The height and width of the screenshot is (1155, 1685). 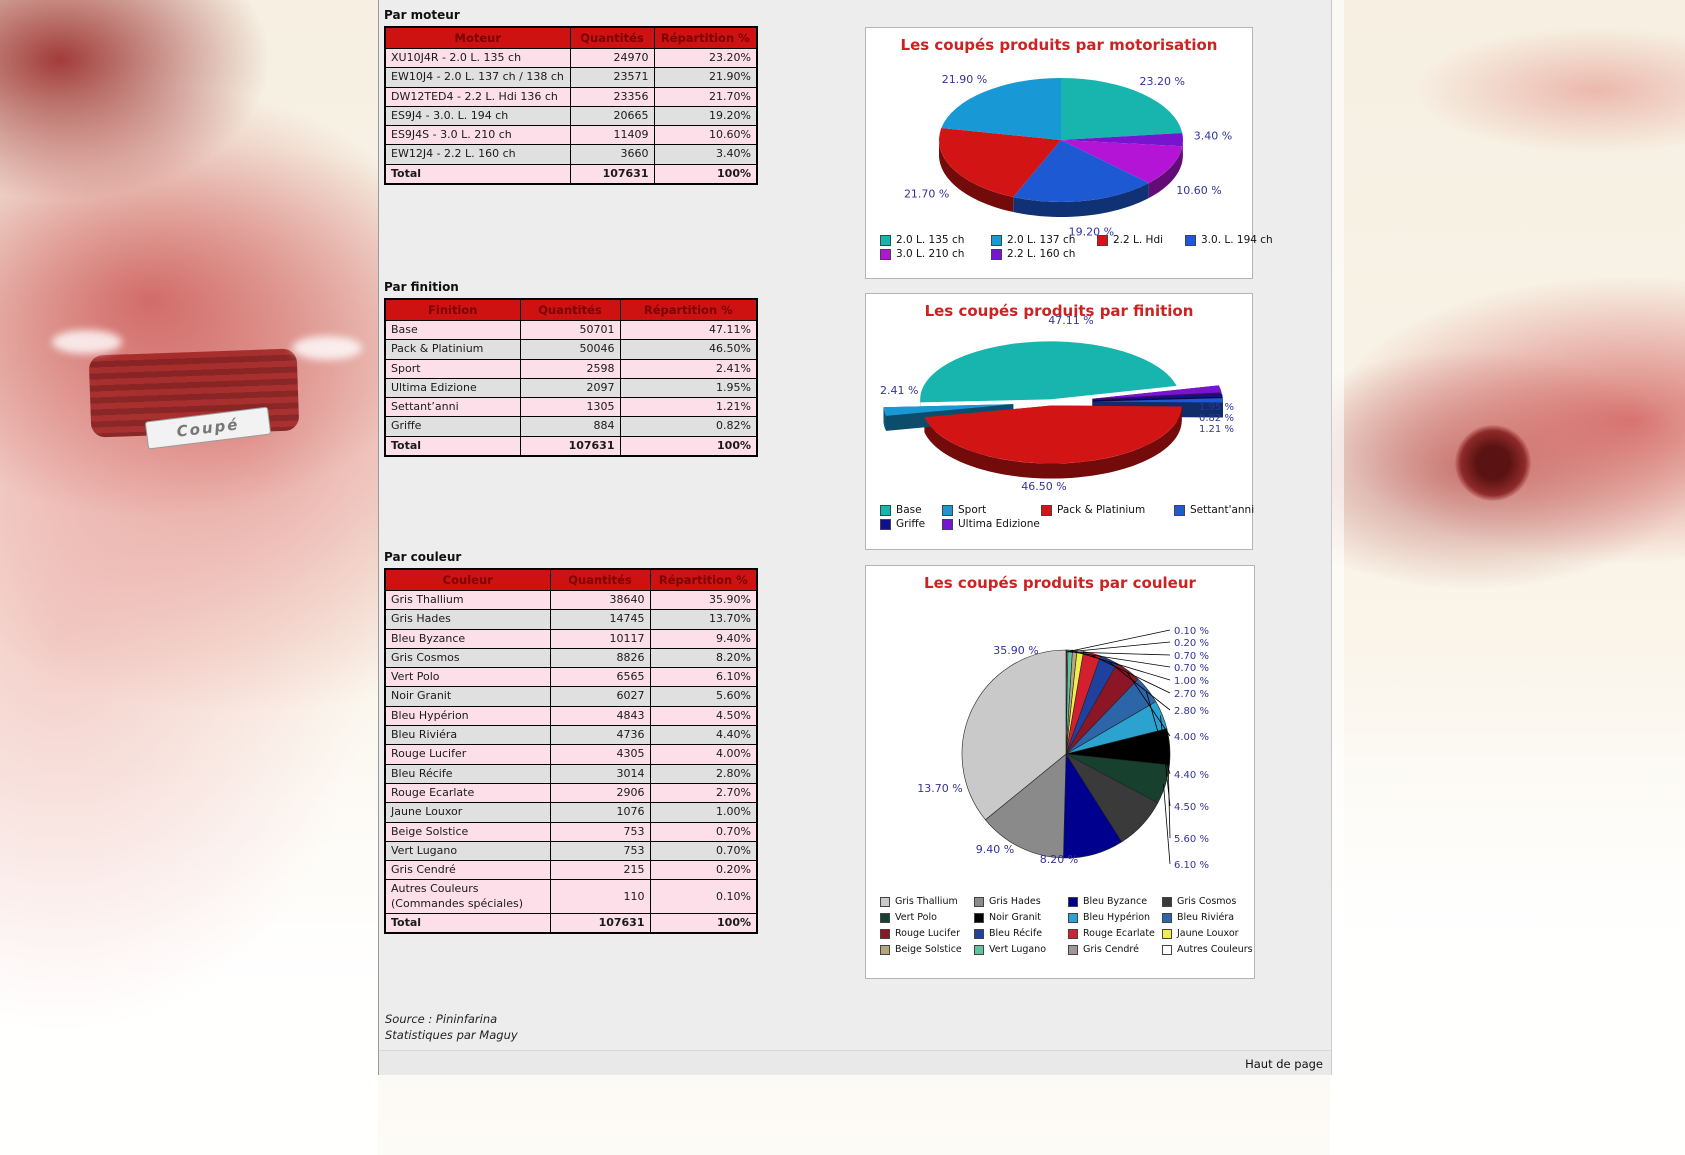 What do you see at coordinates (930, 254) in the screenshot?
I see `legend-label: 3.0 L. 210 ch` at bounding box center [930, 254].